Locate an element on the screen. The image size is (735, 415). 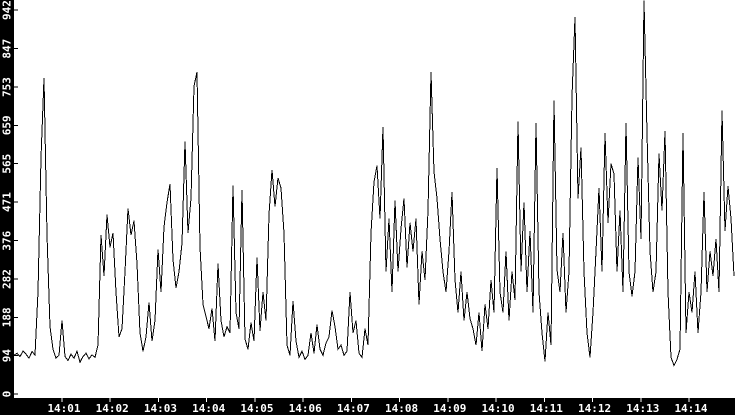
y-axis-ticks-layer: 0 94 188 282 376 471 565 659 753 847 942 is located at coordinates (9, 199).